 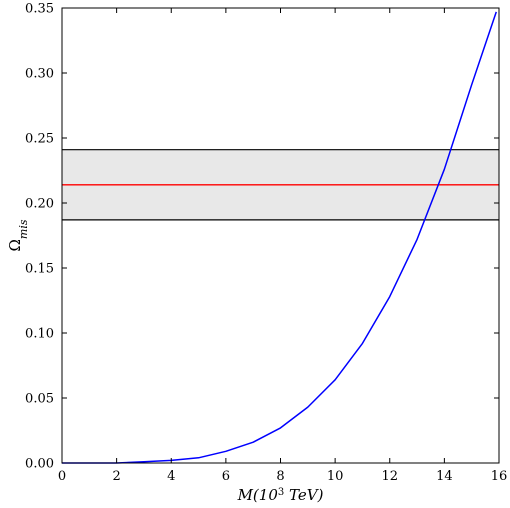 I want to click on y-tick-label: 0.00, so click(x=39, y=464).